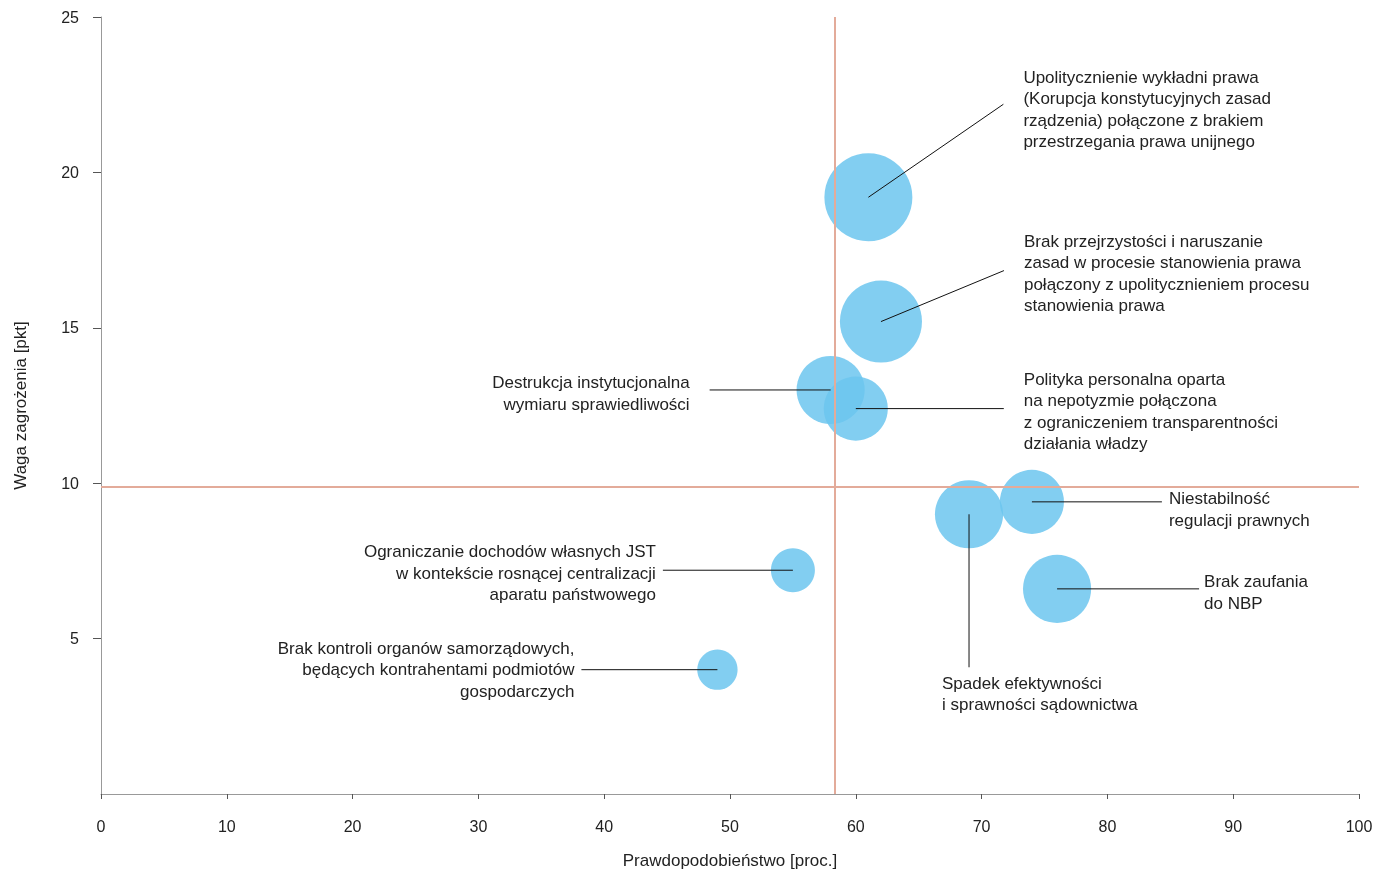  I want to click on annotation: Spadek efektywności i sprawności sądownictwa, so click(1040, 694).